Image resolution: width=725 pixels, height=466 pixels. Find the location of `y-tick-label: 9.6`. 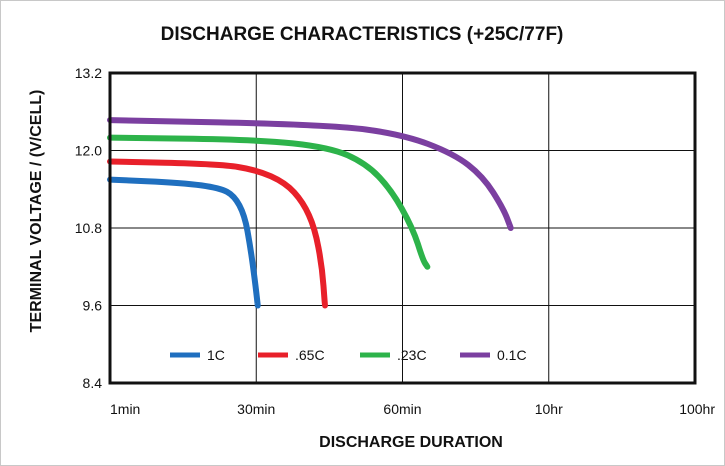

y-tick-label: 9.6 is located at coordinates (93, 306).